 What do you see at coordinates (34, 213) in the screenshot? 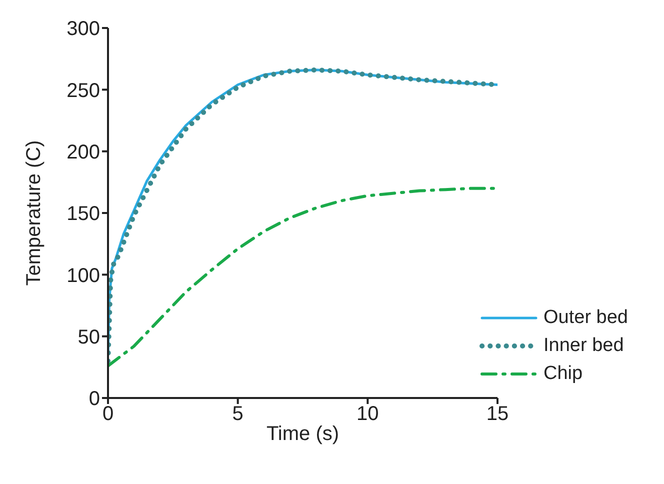
I see `y-axis-title: Temperature (C)` at bounding box center [34, 213].